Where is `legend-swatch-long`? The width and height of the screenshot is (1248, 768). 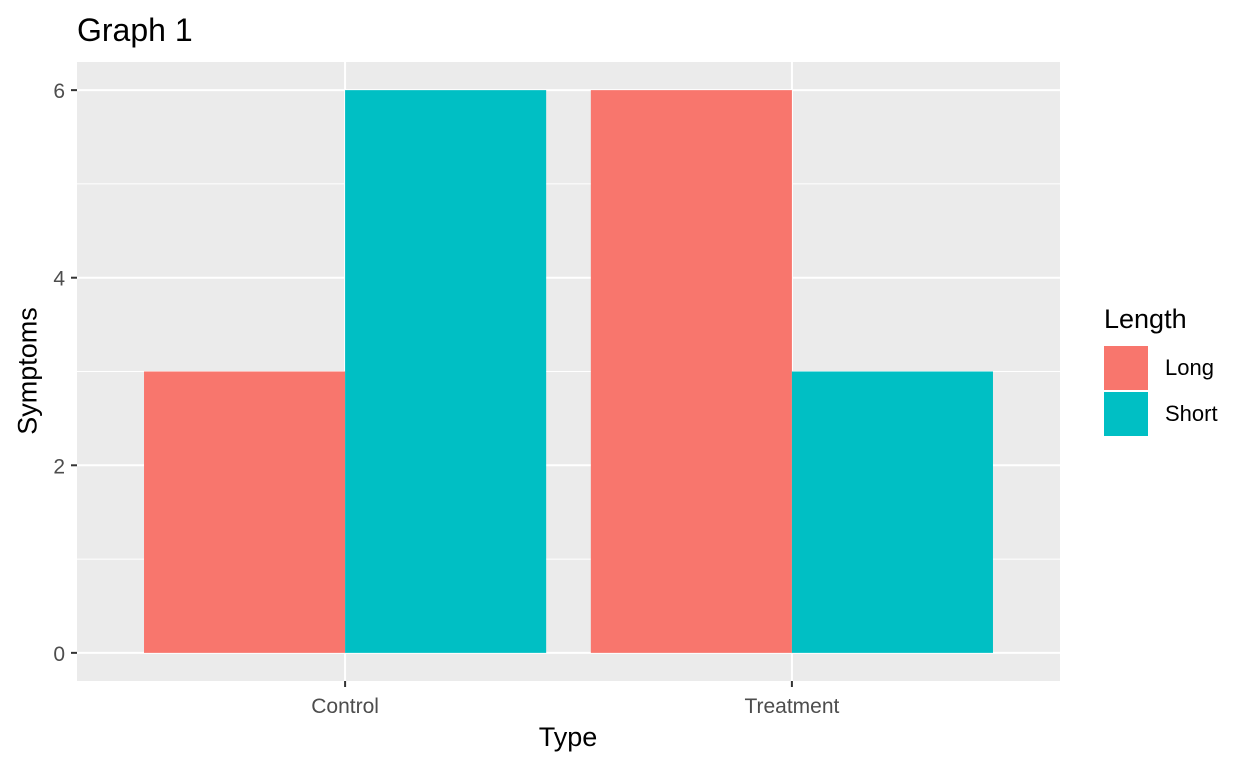
legend-swatch-long is located at coordinates (1126, 368).